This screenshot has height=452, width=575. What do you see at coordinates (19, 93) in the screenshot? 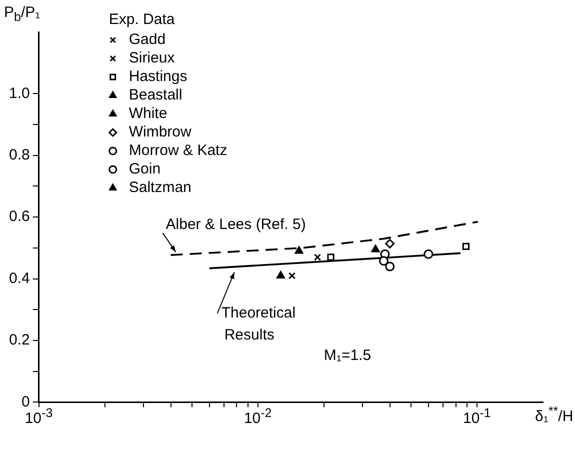
I see `y-tick-label: 1.0` at bounding box center [19, 93].